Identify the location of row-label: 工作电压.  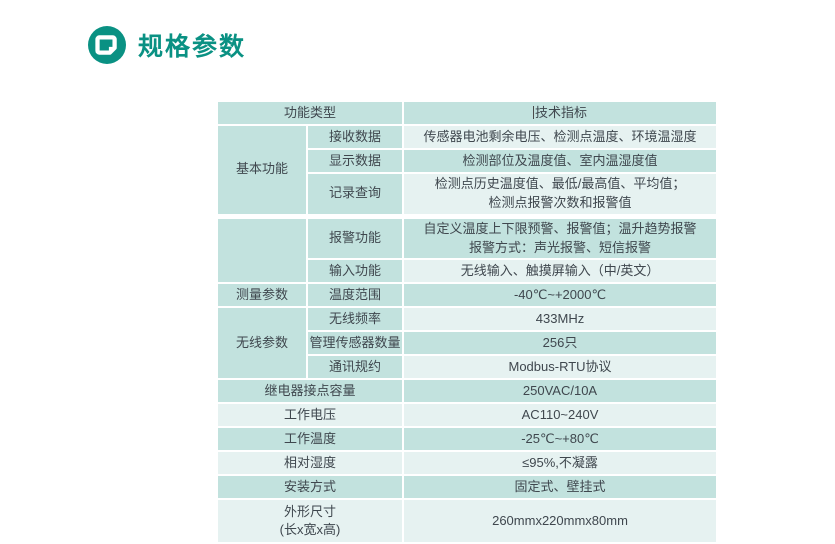
(310, 415).